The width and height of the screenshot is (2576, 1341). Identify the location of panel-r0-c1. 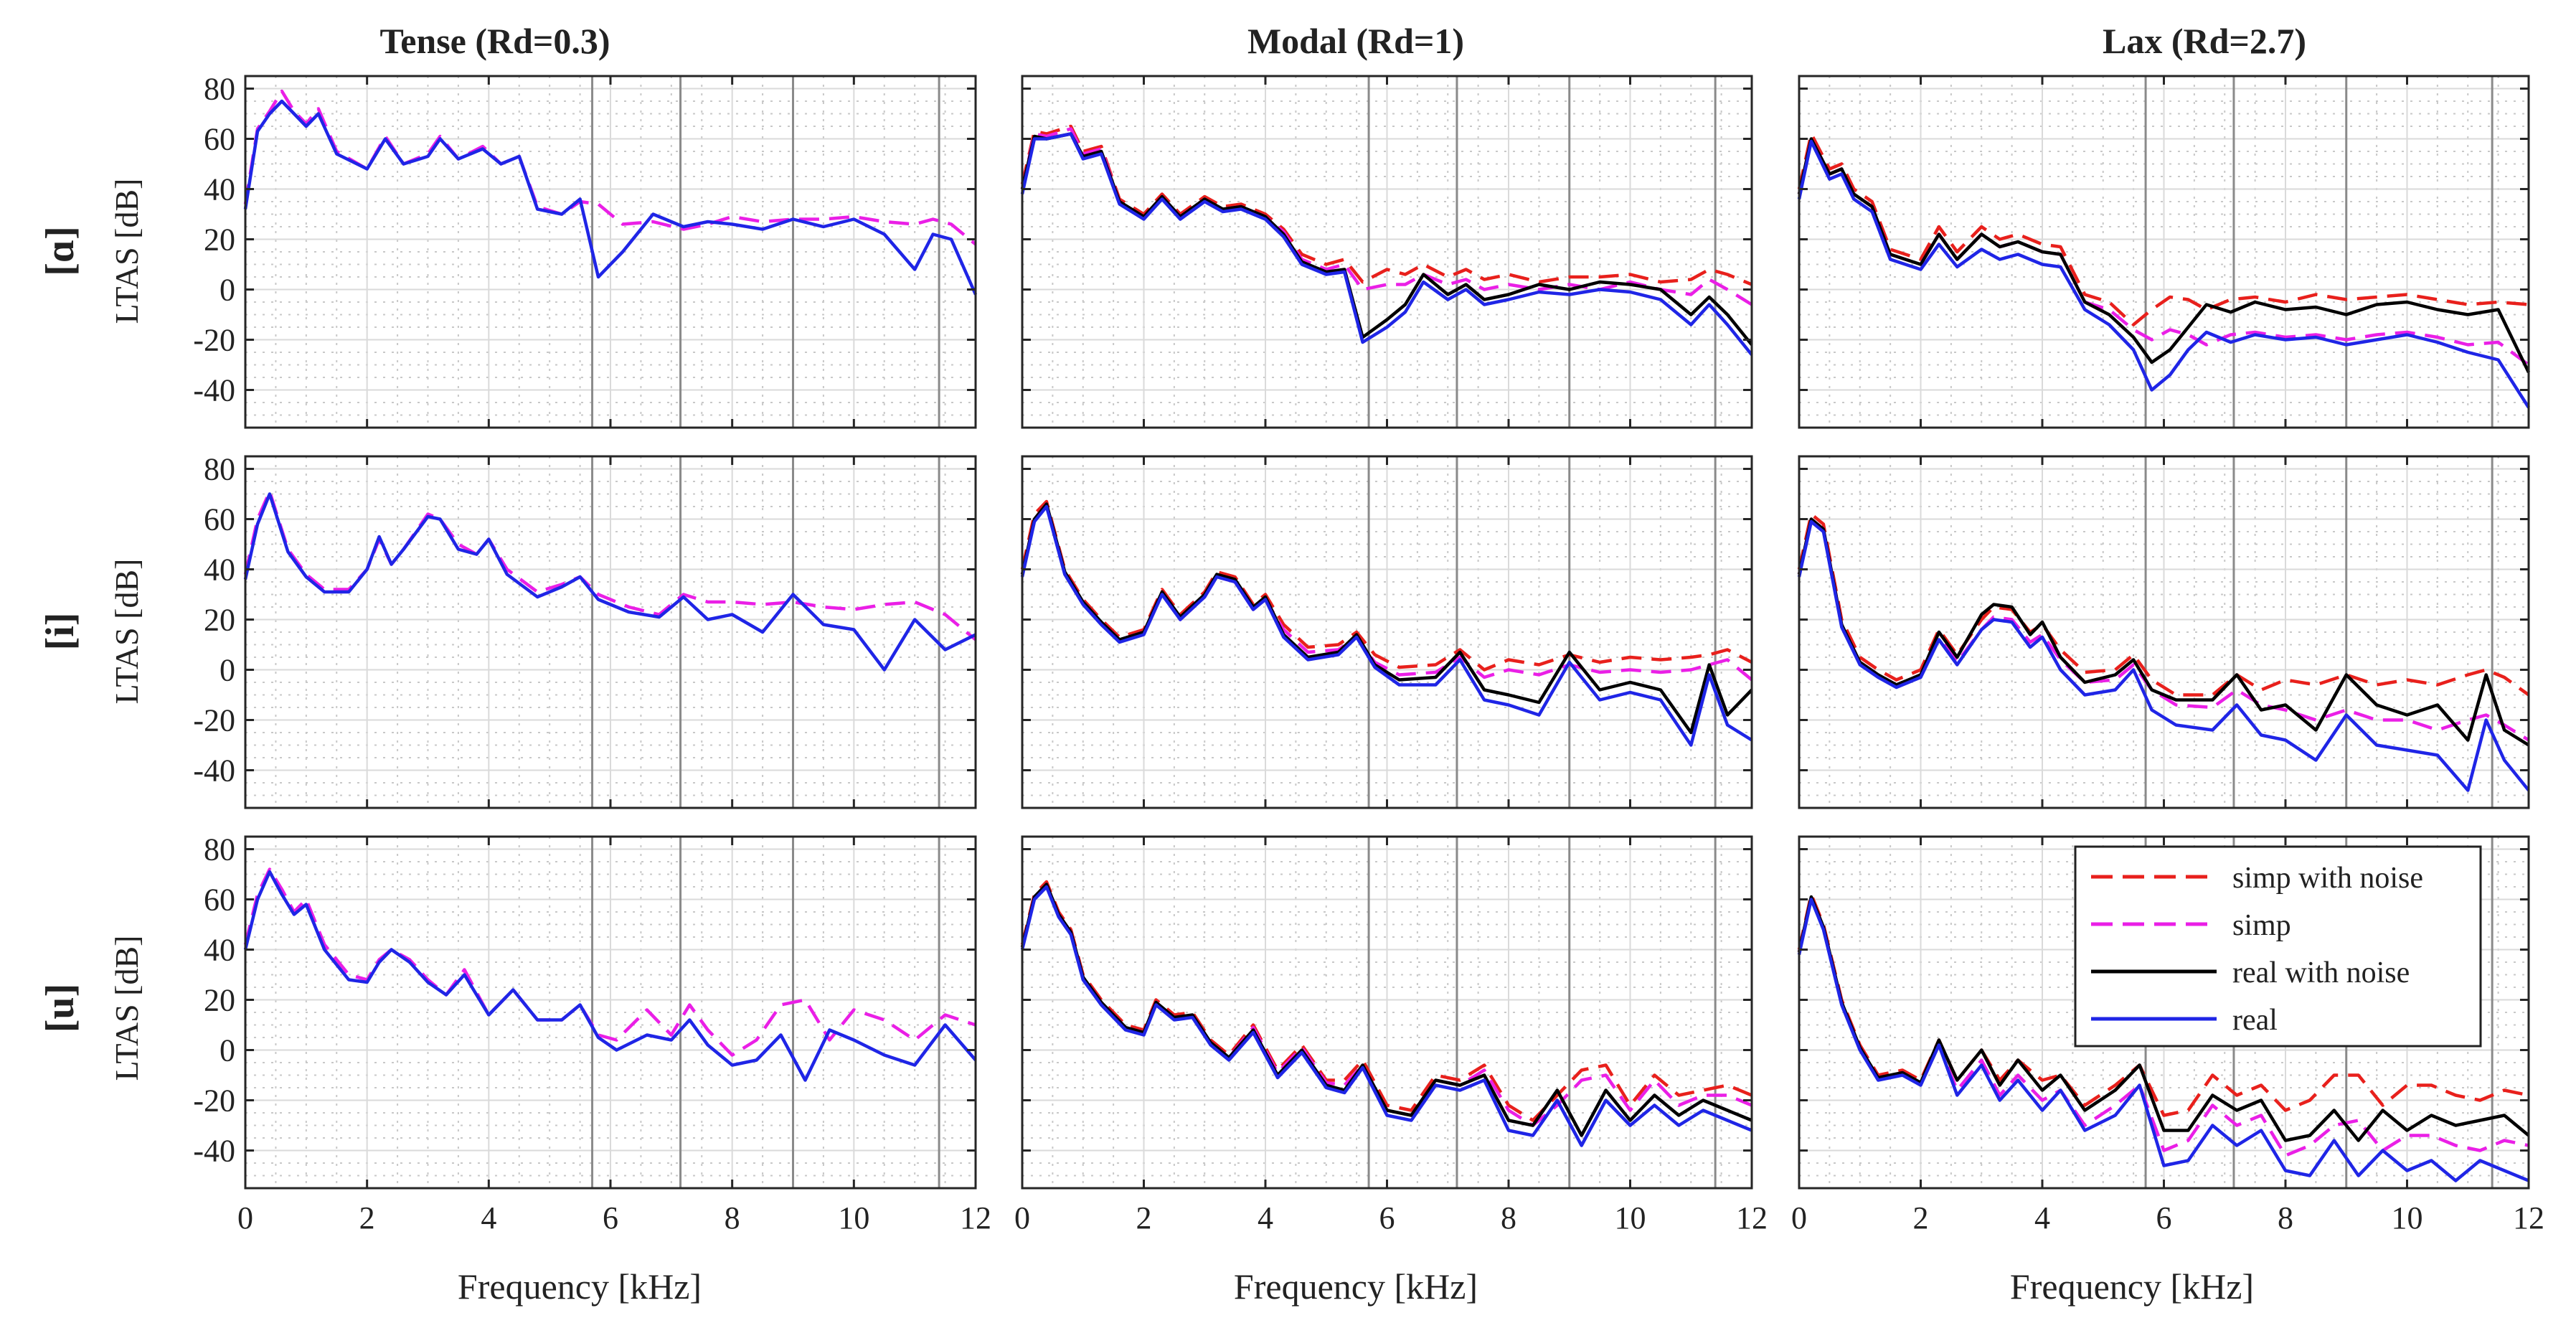
(1386, 252).